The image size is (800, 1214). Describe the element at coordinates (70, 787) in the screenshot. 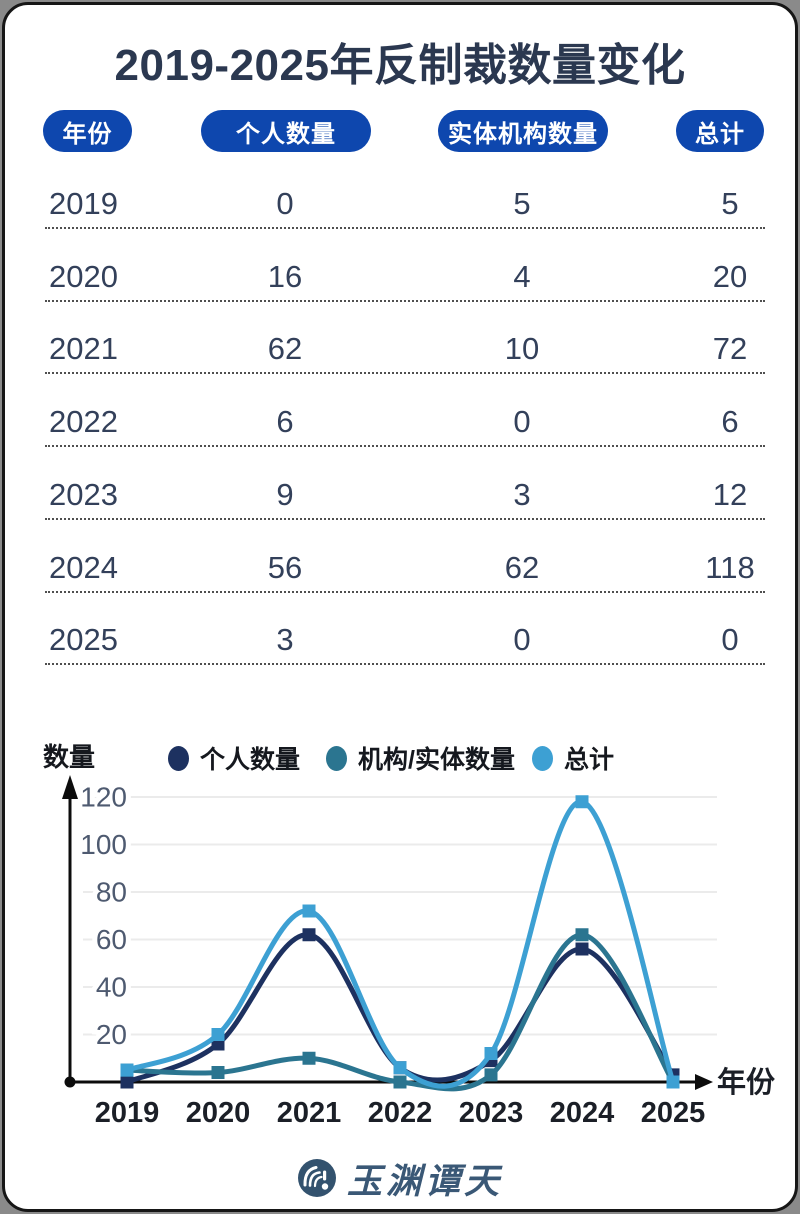

I see `y-axis-arrow-icon` at that location.